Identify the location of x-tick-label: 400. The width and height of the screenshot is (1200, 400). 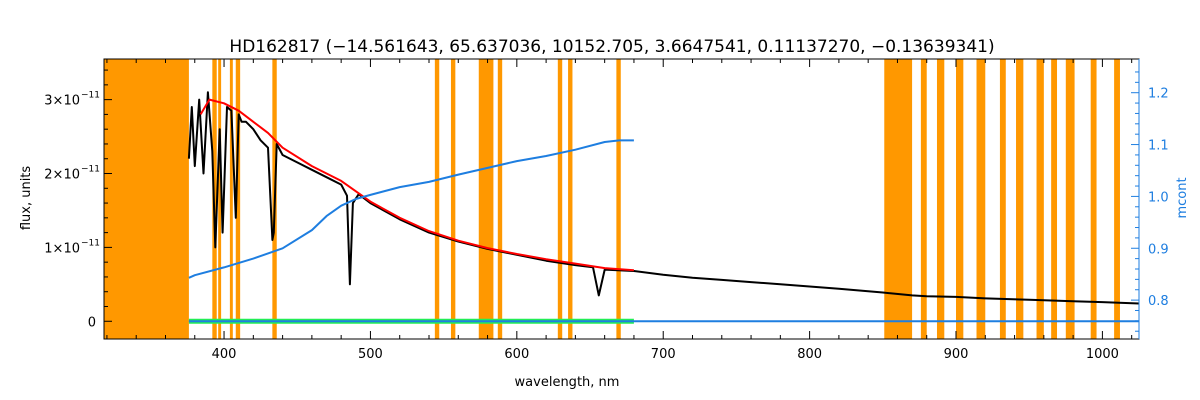
(224, 354).